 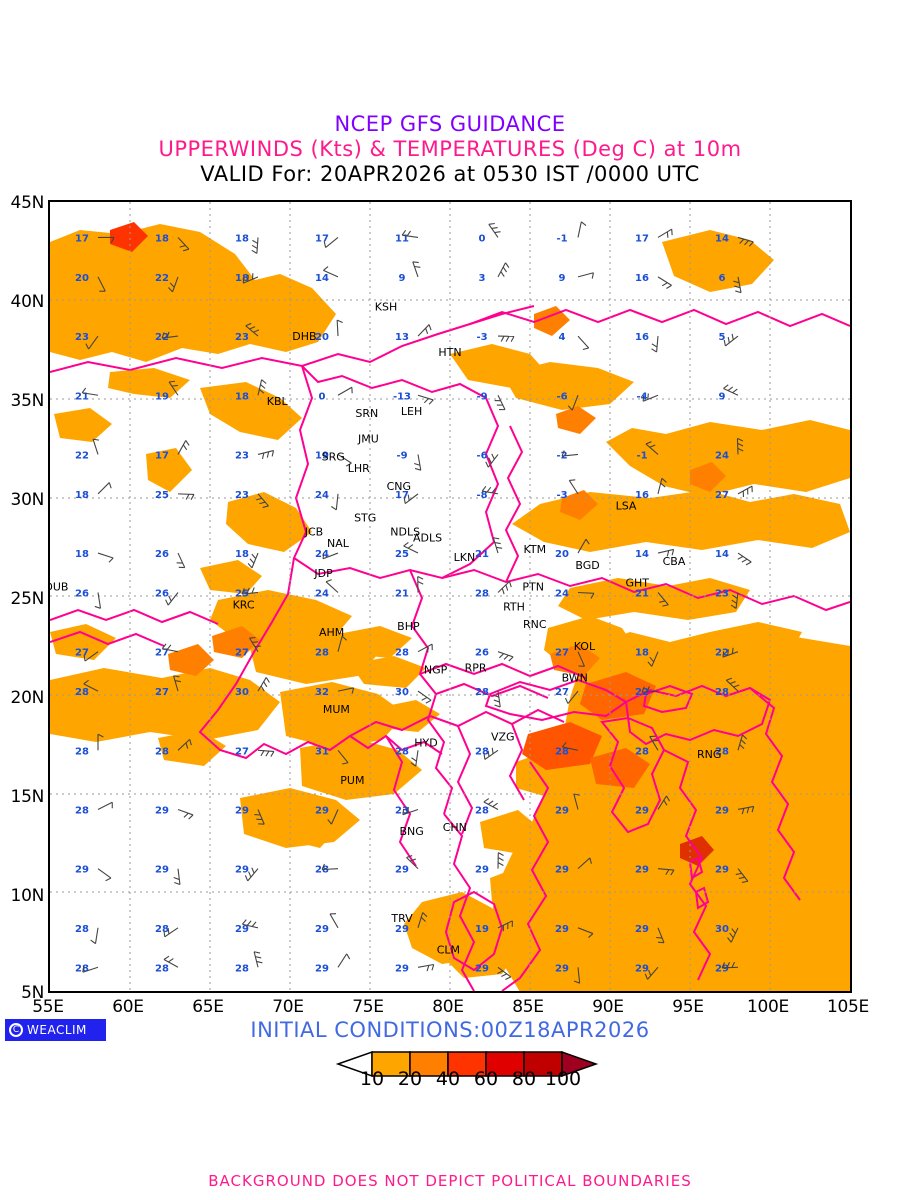 I want to click on temperature-value: 17, so click(x=402, y=495).